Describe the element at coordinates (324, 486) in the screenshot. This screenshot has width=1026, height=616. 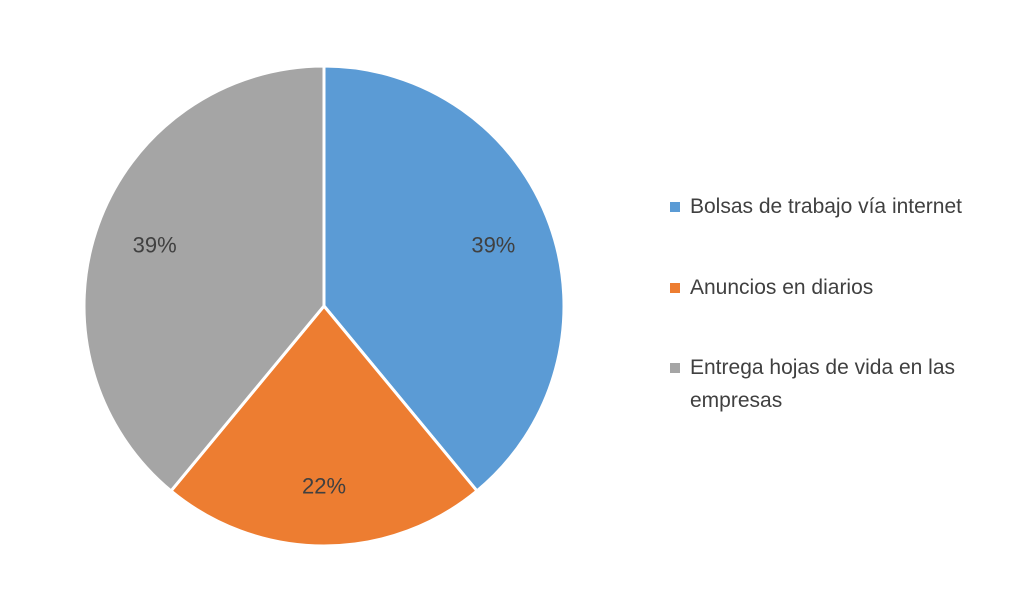
I see `data-label-diarios: 22%` at that location.